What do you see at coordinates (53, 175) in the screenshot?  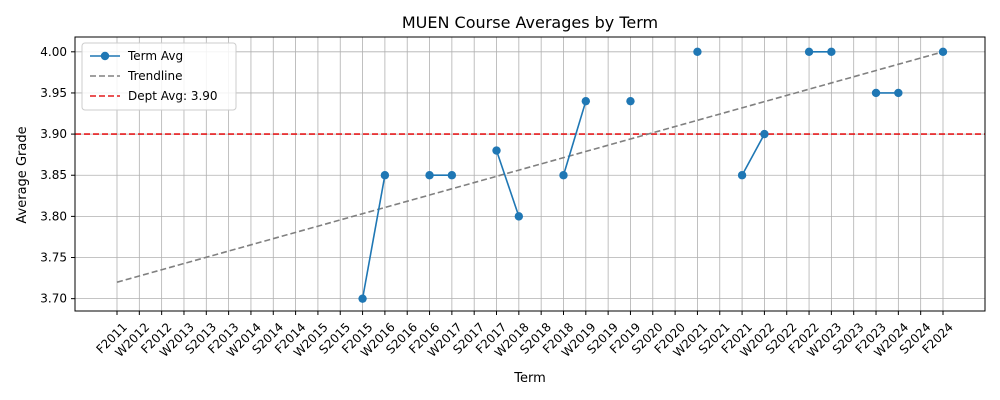 I see `y-tick-label: 3.85` at bounding box center [53, 175].